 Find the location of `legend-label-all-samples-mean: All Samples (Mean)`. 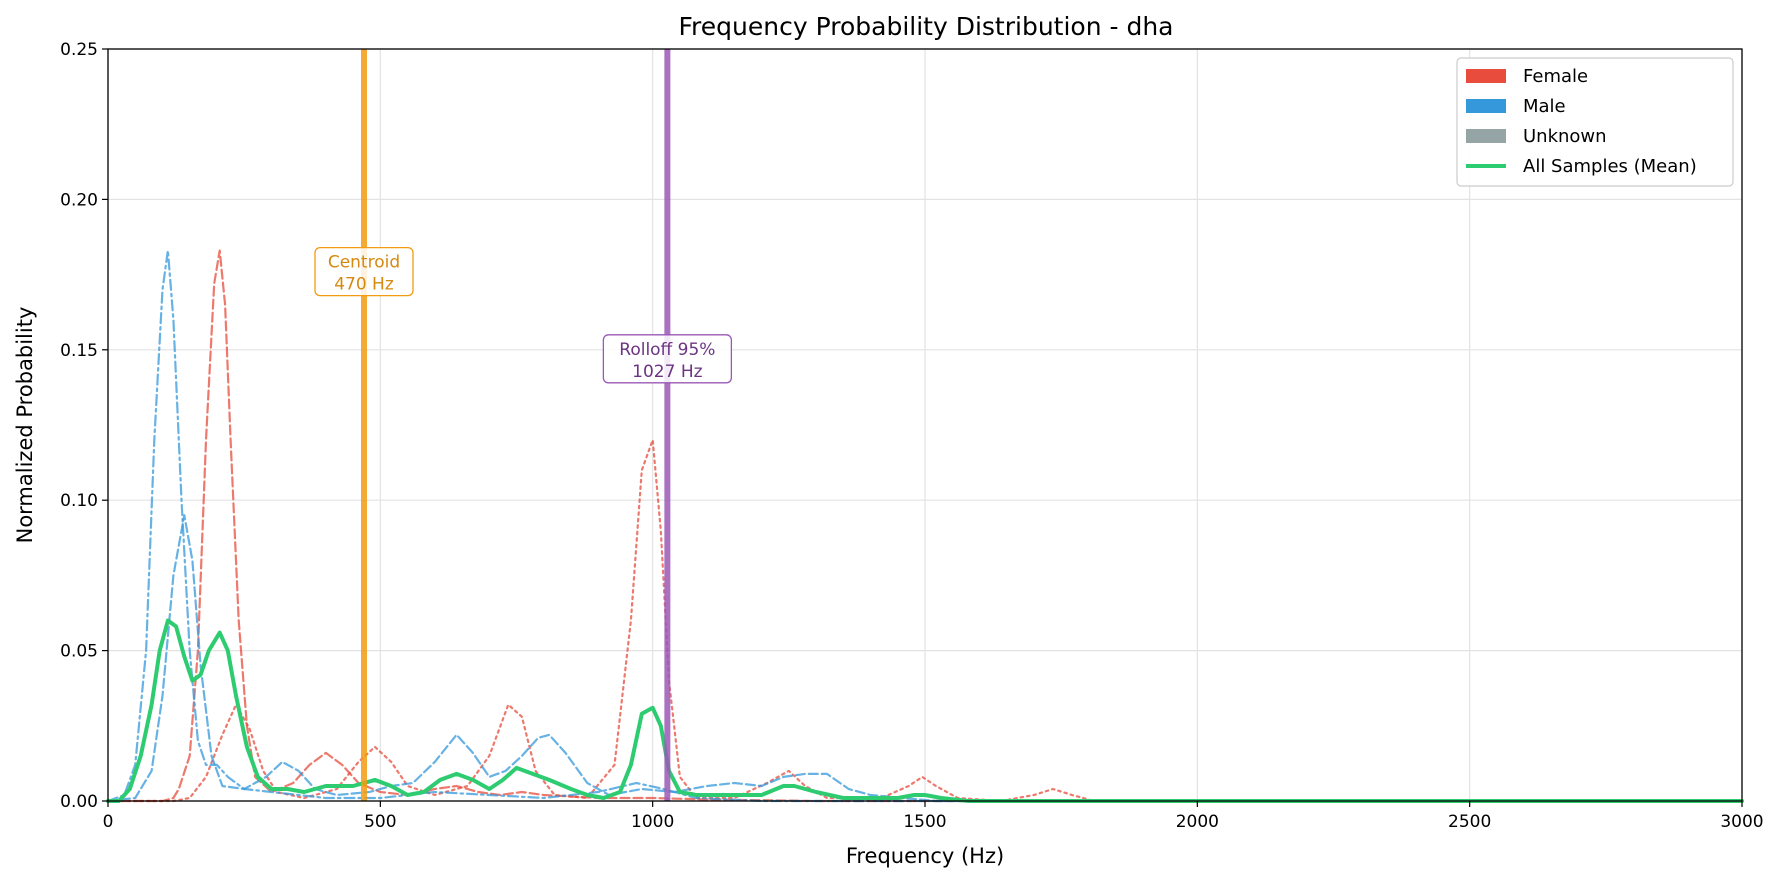

legend-label-all-samples-mean: All Samples (Mean) is located at coordinates (1610, 166).